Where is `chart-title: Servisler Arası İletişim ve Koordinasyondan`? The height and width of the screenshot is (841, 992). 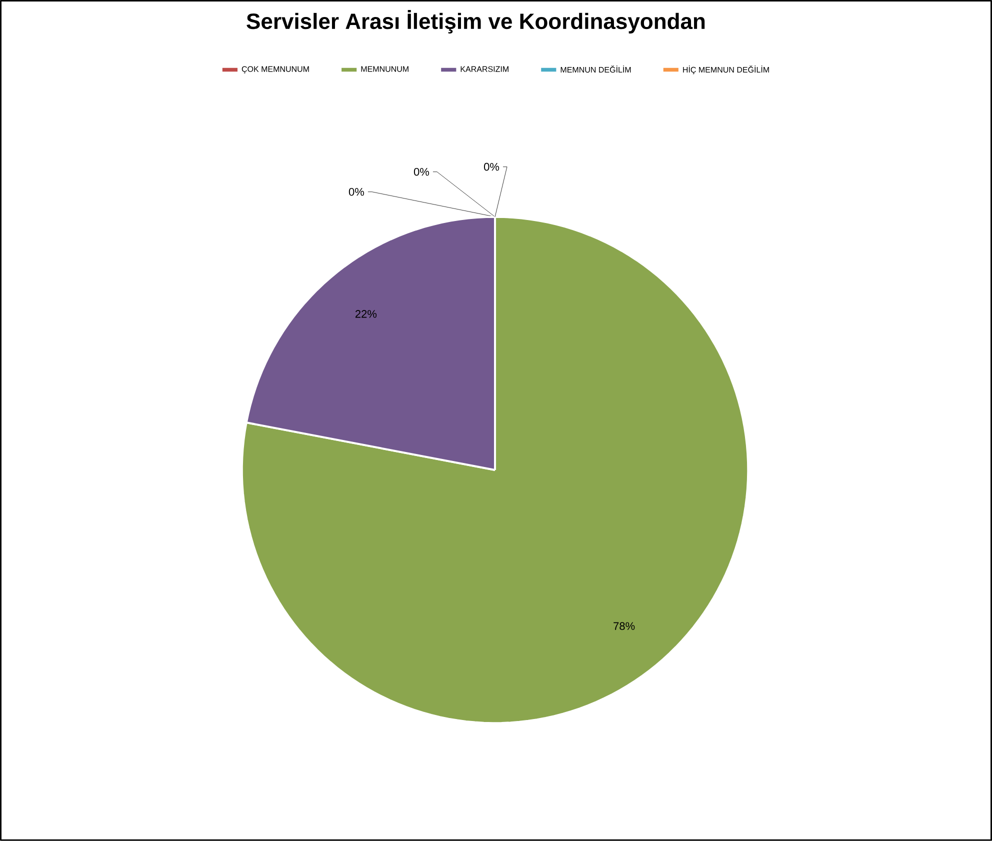 chart-title: Servisler Arası İletişim ve Koordinasyondan is located at coordinates (475, 22).